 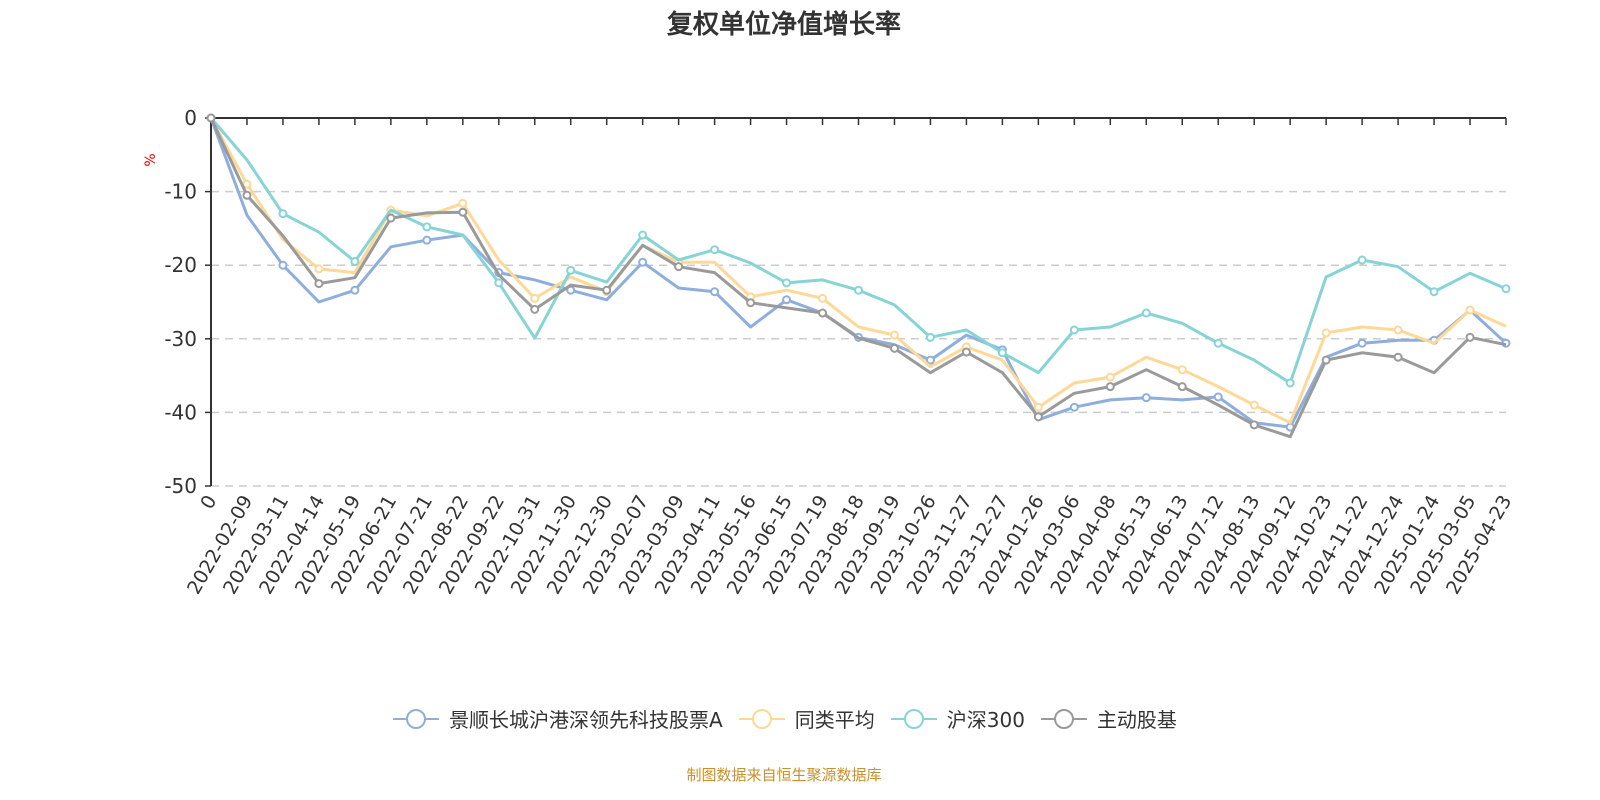 I want to click on legend: 景顺长城沪港深领先科技股票A 同类平均 沪深300 主动股基, so click(x=784, y=718).